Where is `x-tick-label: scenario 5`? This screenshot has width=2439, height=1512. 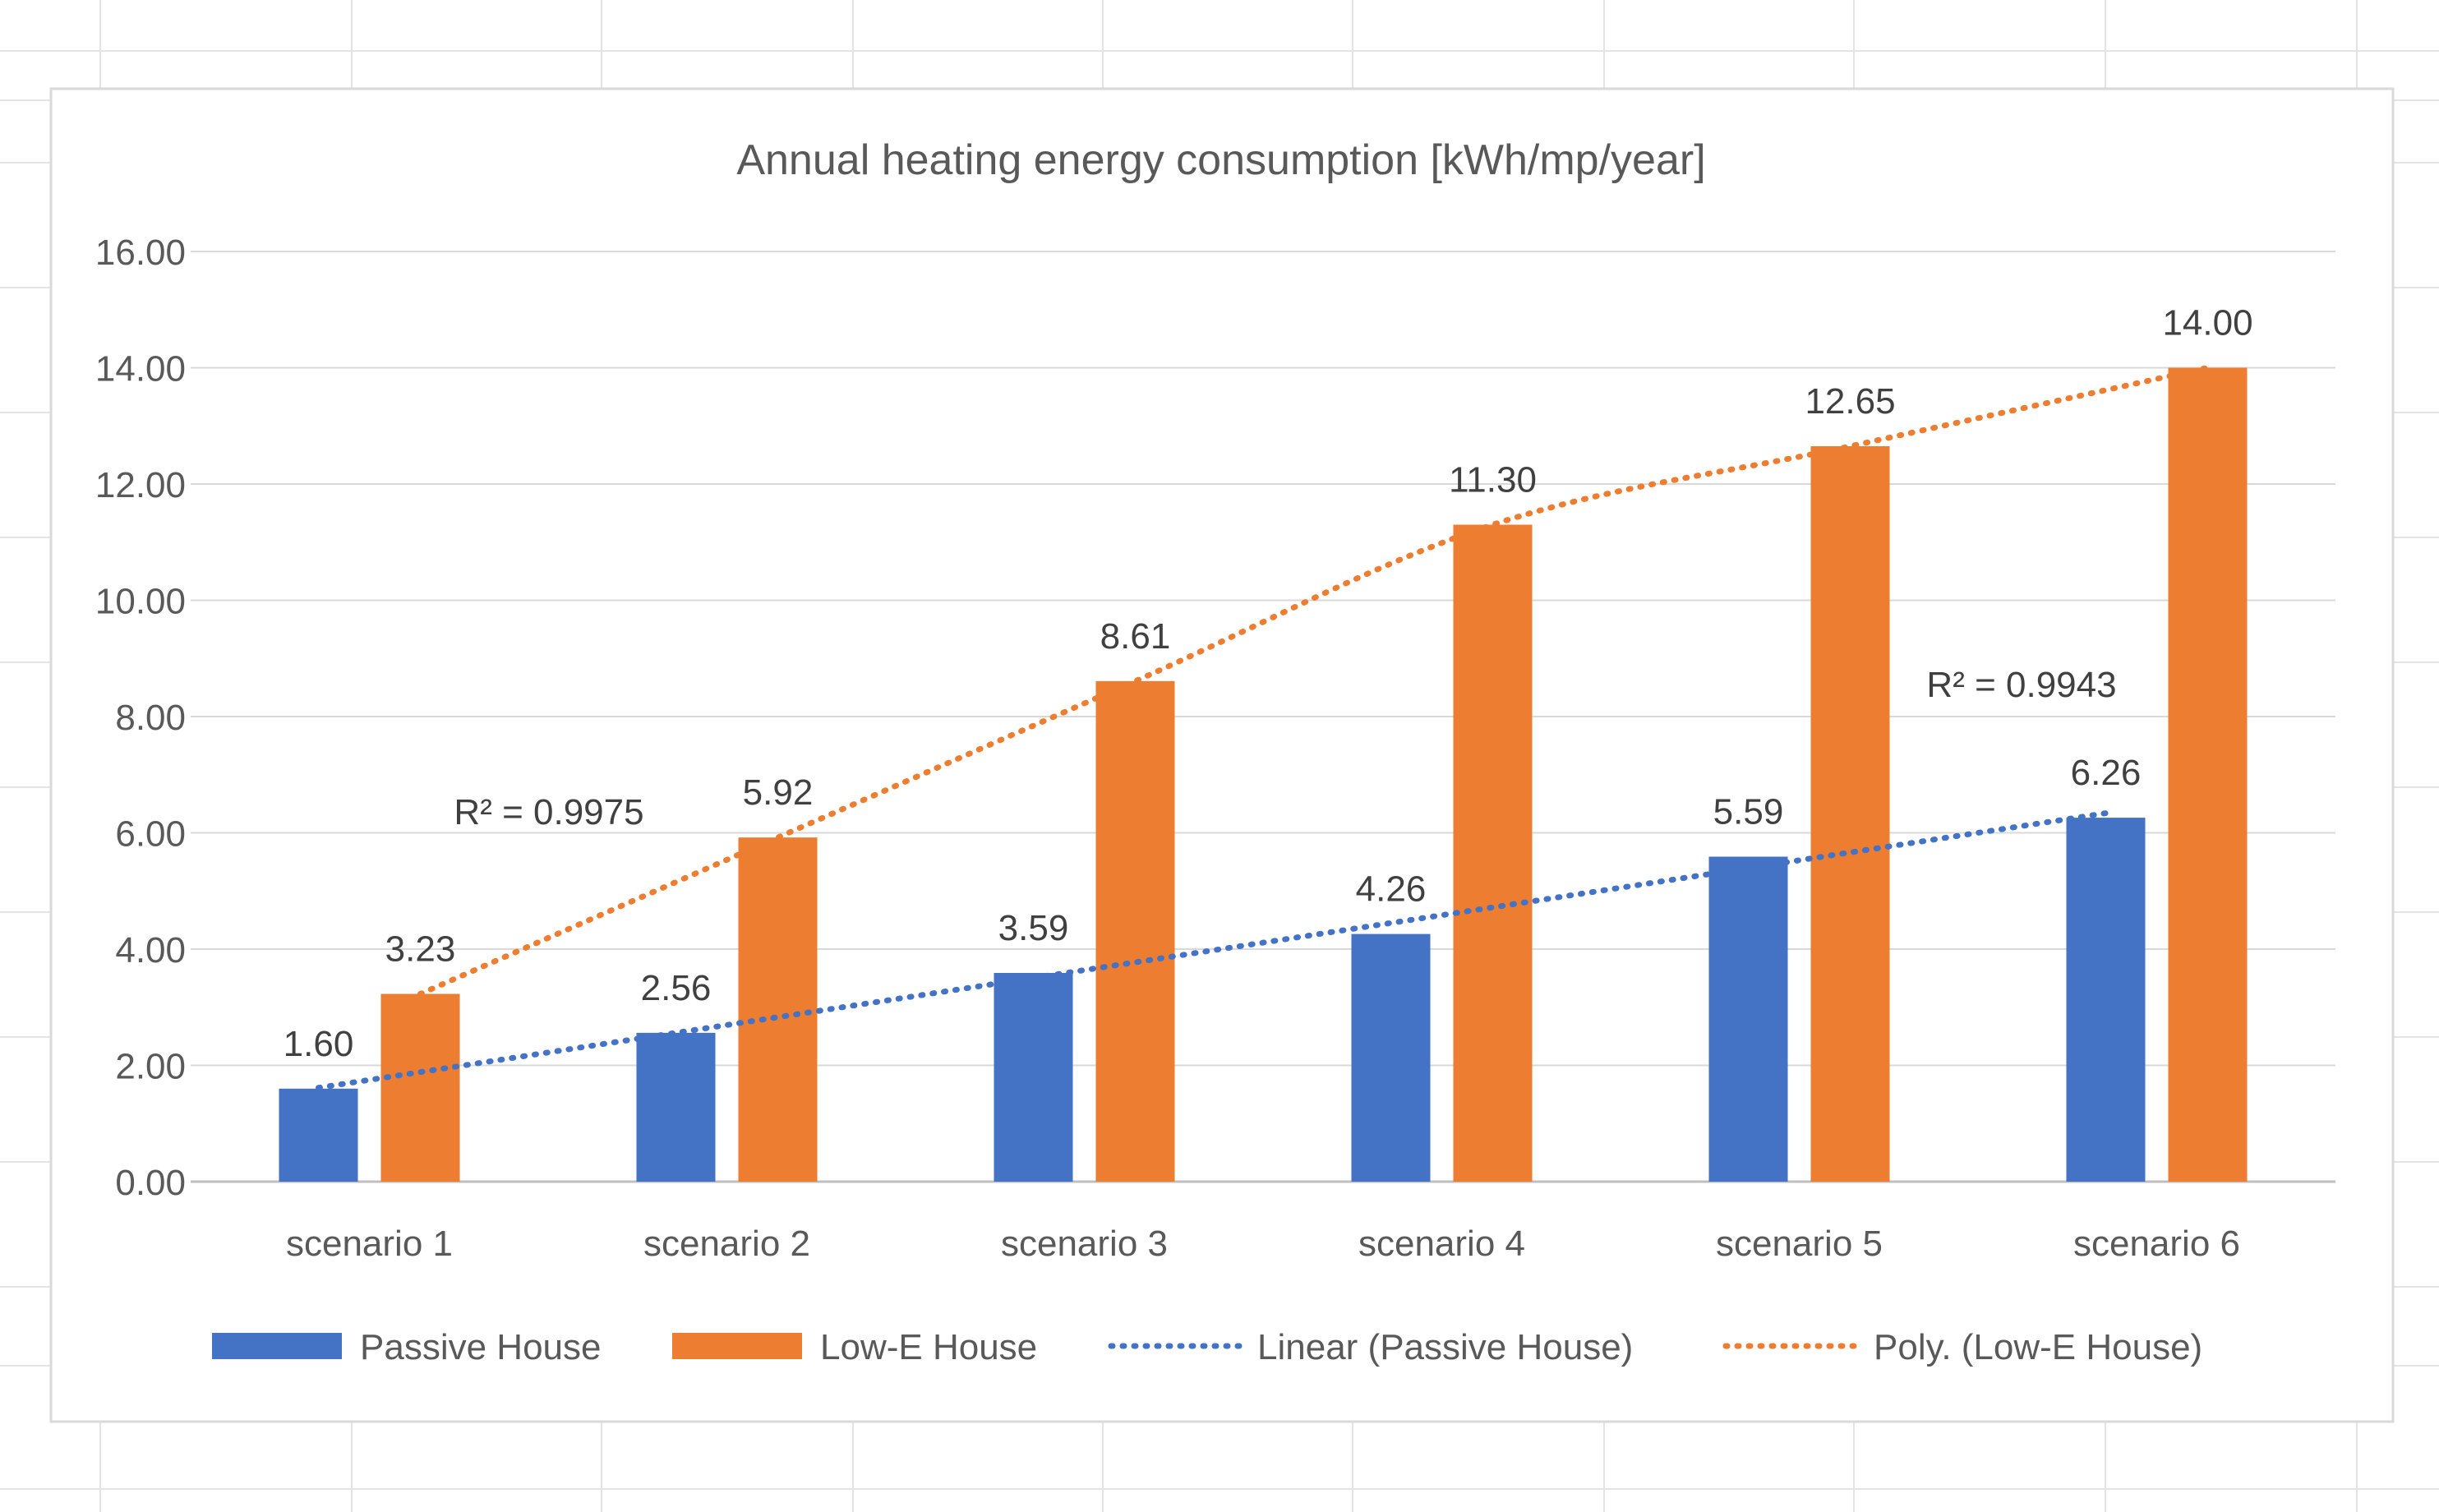 x-tick-label: scenario 5 is located at coordinates (1799, 1244).